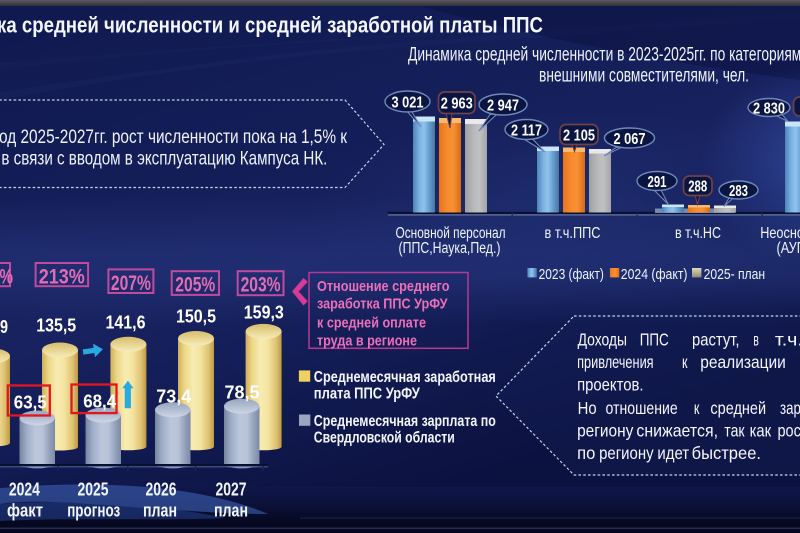  I want to click on svg-text: 2024, so click(25, 489).